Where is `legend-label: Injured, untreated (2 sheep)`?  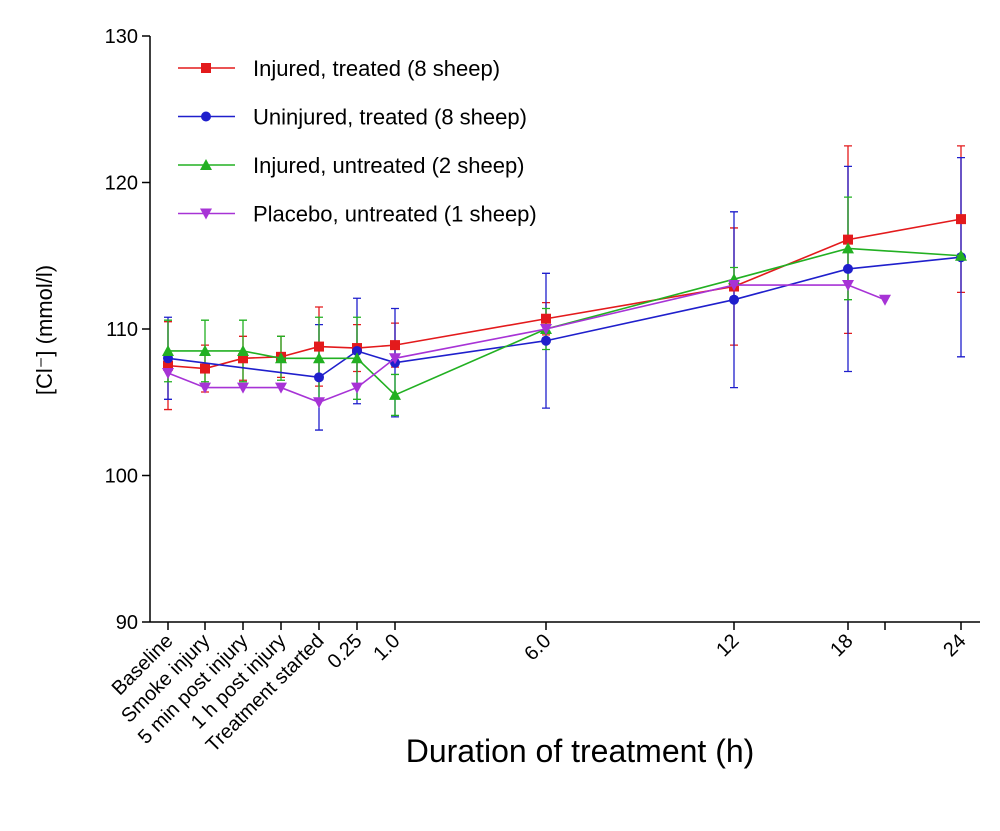 legend-label: Injured, untreated (2 sheep) is located at coordinates (389, 165).